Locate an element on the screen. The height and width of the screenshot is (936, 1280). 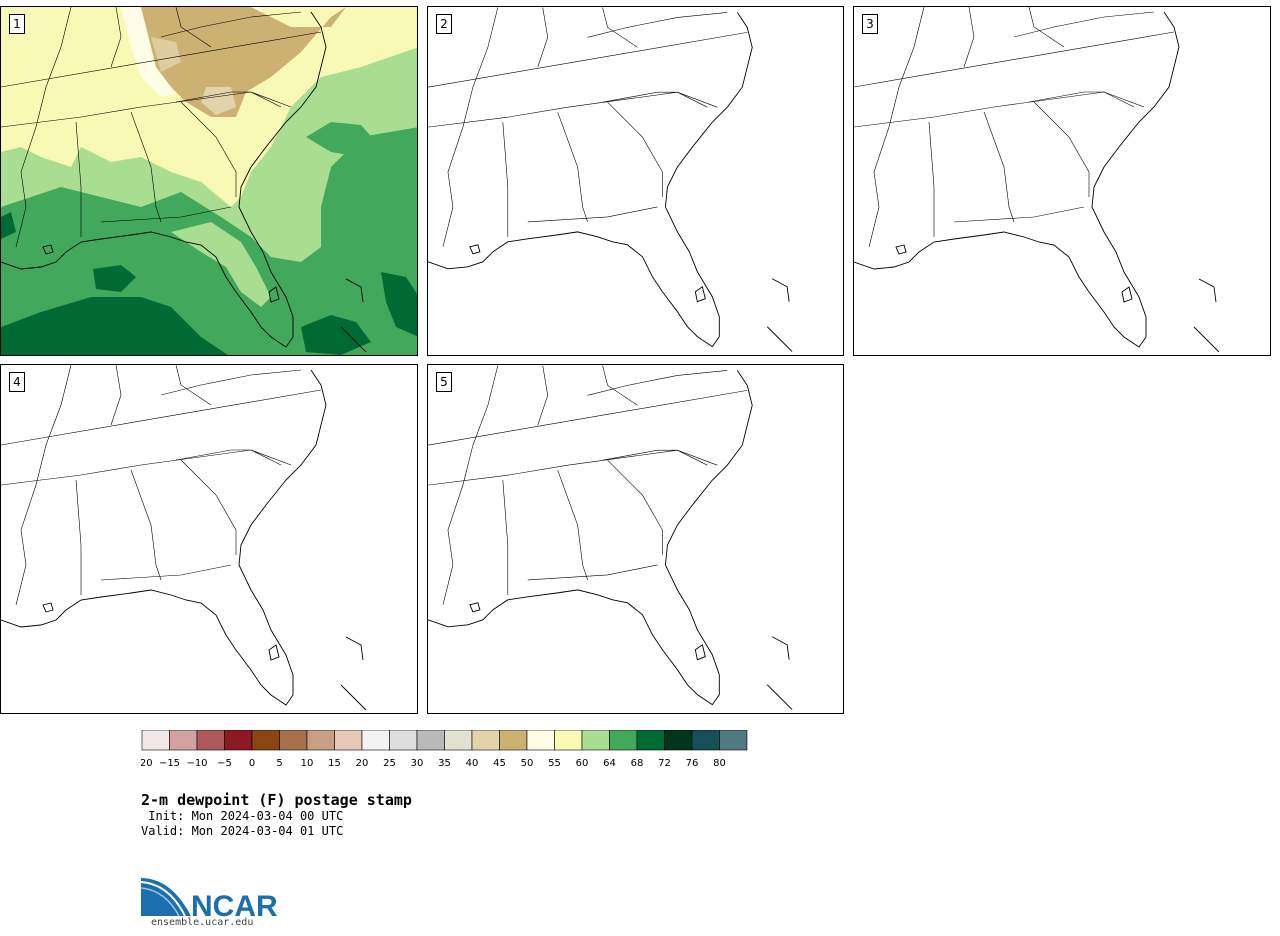
stamp-panel-4: 4 is located at coordinates (209, 539).